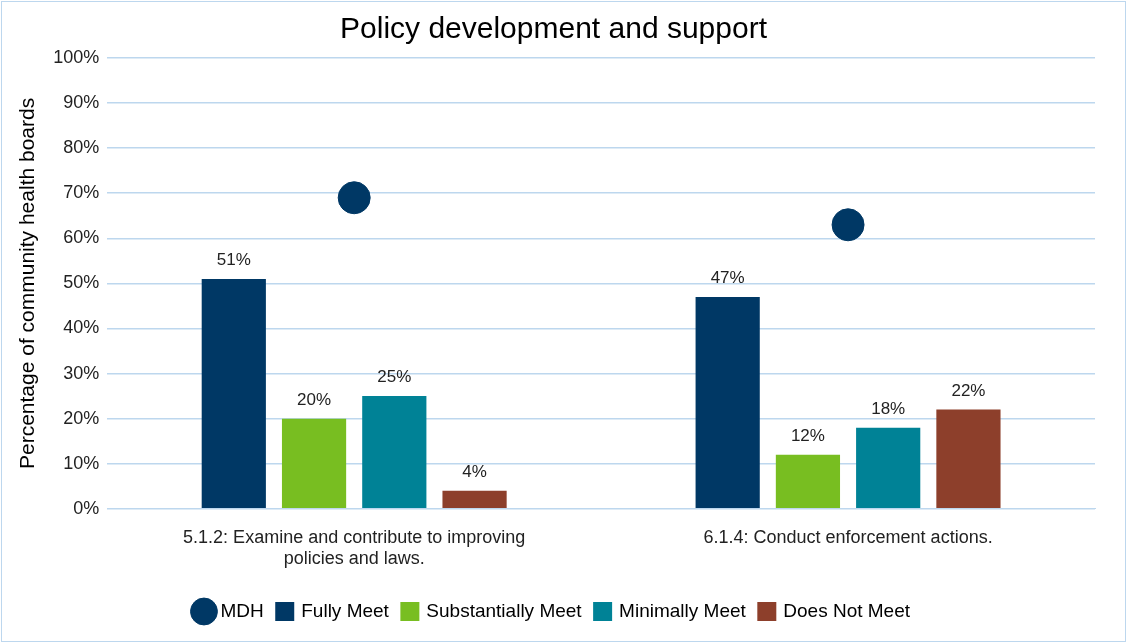  I want to click on data-label: 18%, so click(888, 408).